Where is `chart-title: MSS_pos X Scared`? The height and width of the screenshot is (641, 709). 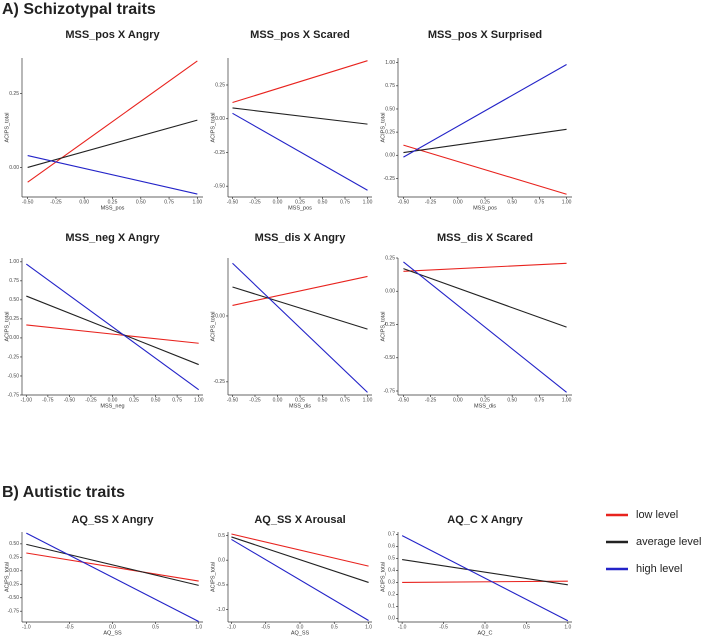 chart-title: MSS_pos X Scared is located at coordinates (300, 35).